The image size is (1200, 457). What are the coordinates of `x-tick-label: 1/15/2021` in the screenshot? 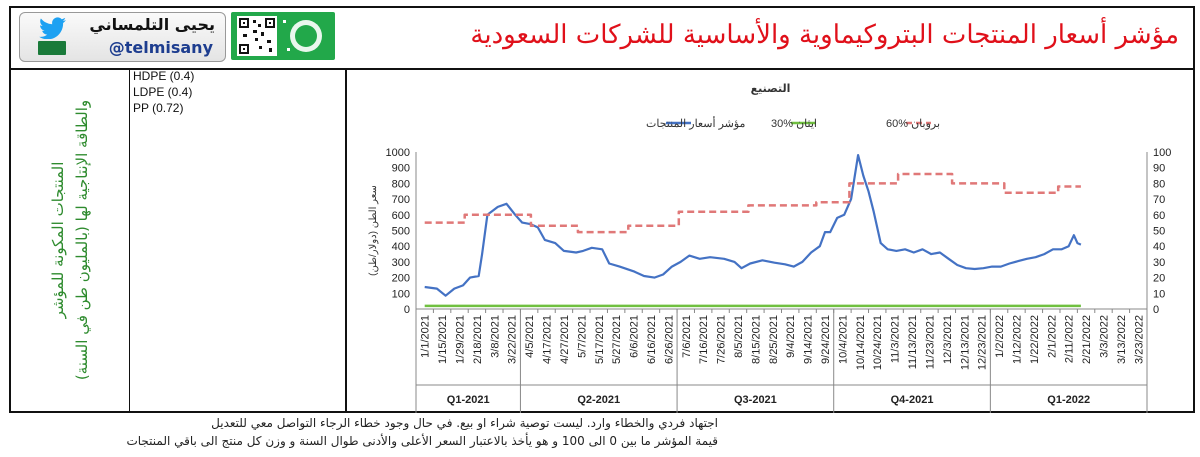 It's located at (443, 339).